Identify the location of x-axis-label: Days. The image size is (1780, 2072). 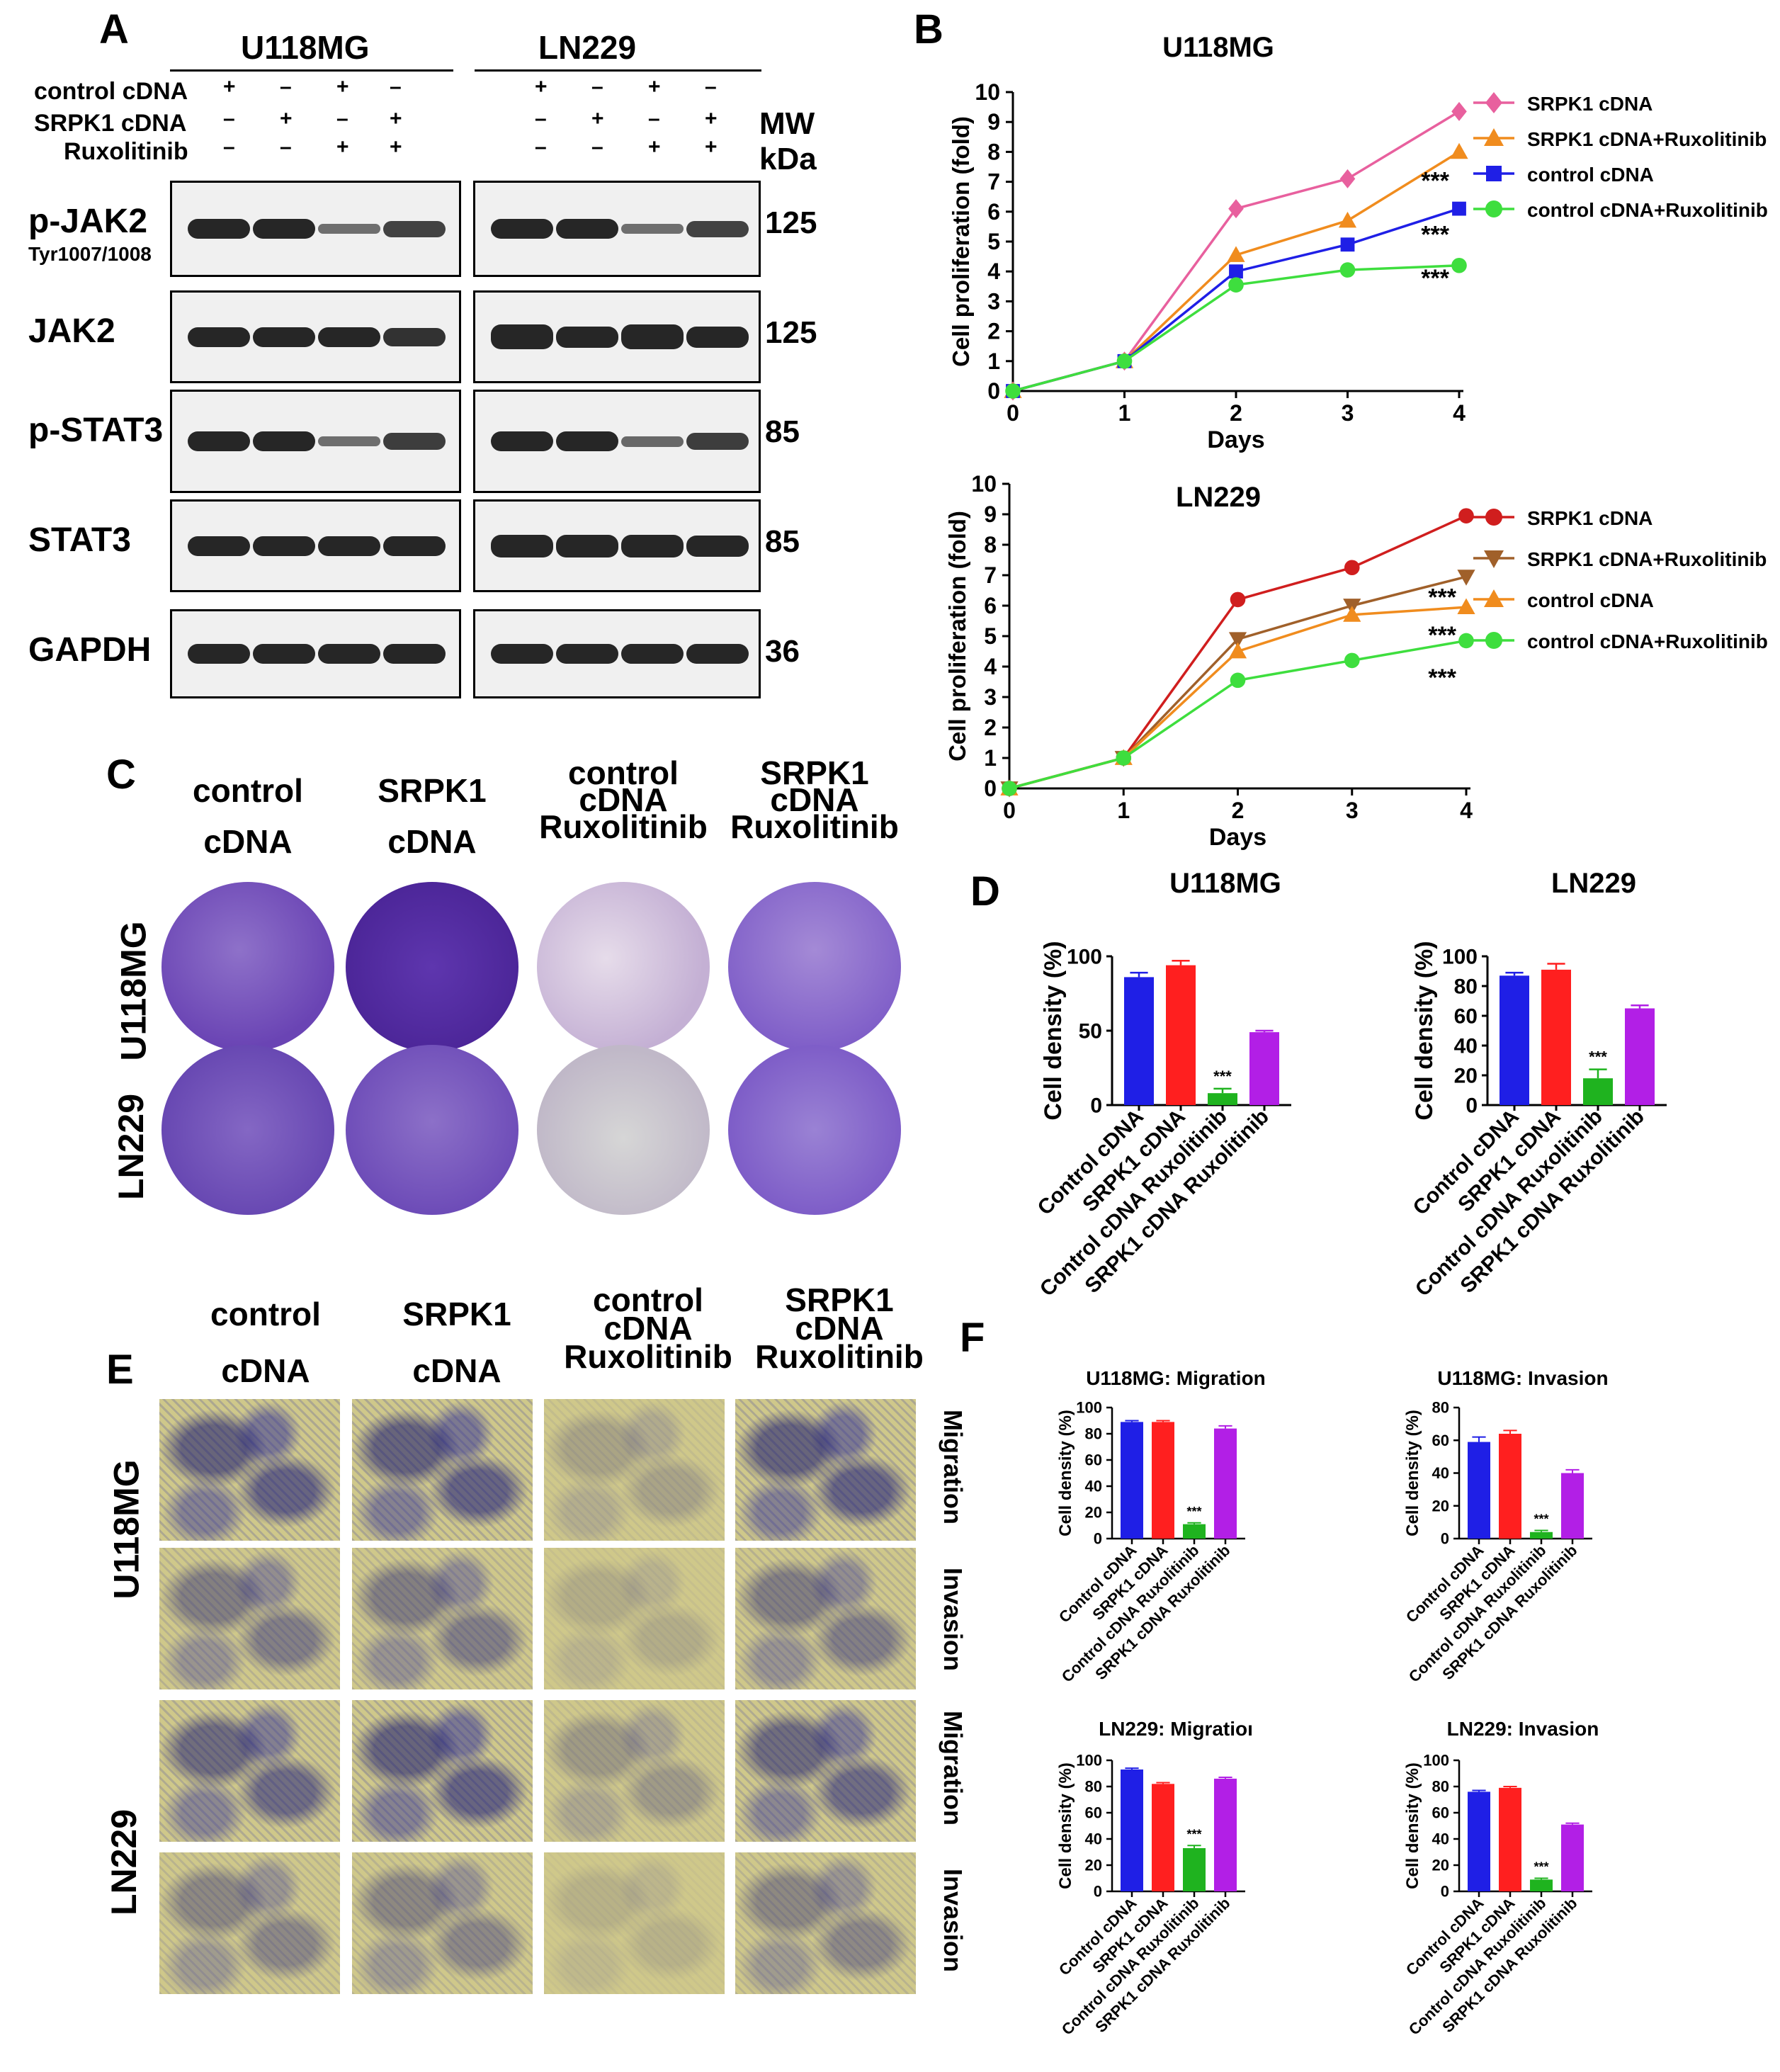
(1235, 440).